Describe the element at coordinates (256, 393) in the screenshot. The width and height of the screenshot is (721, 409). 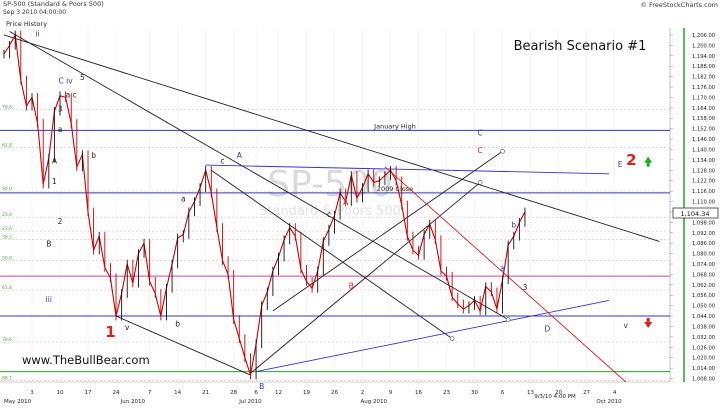
I see `x-tick-label: 6` at that location.